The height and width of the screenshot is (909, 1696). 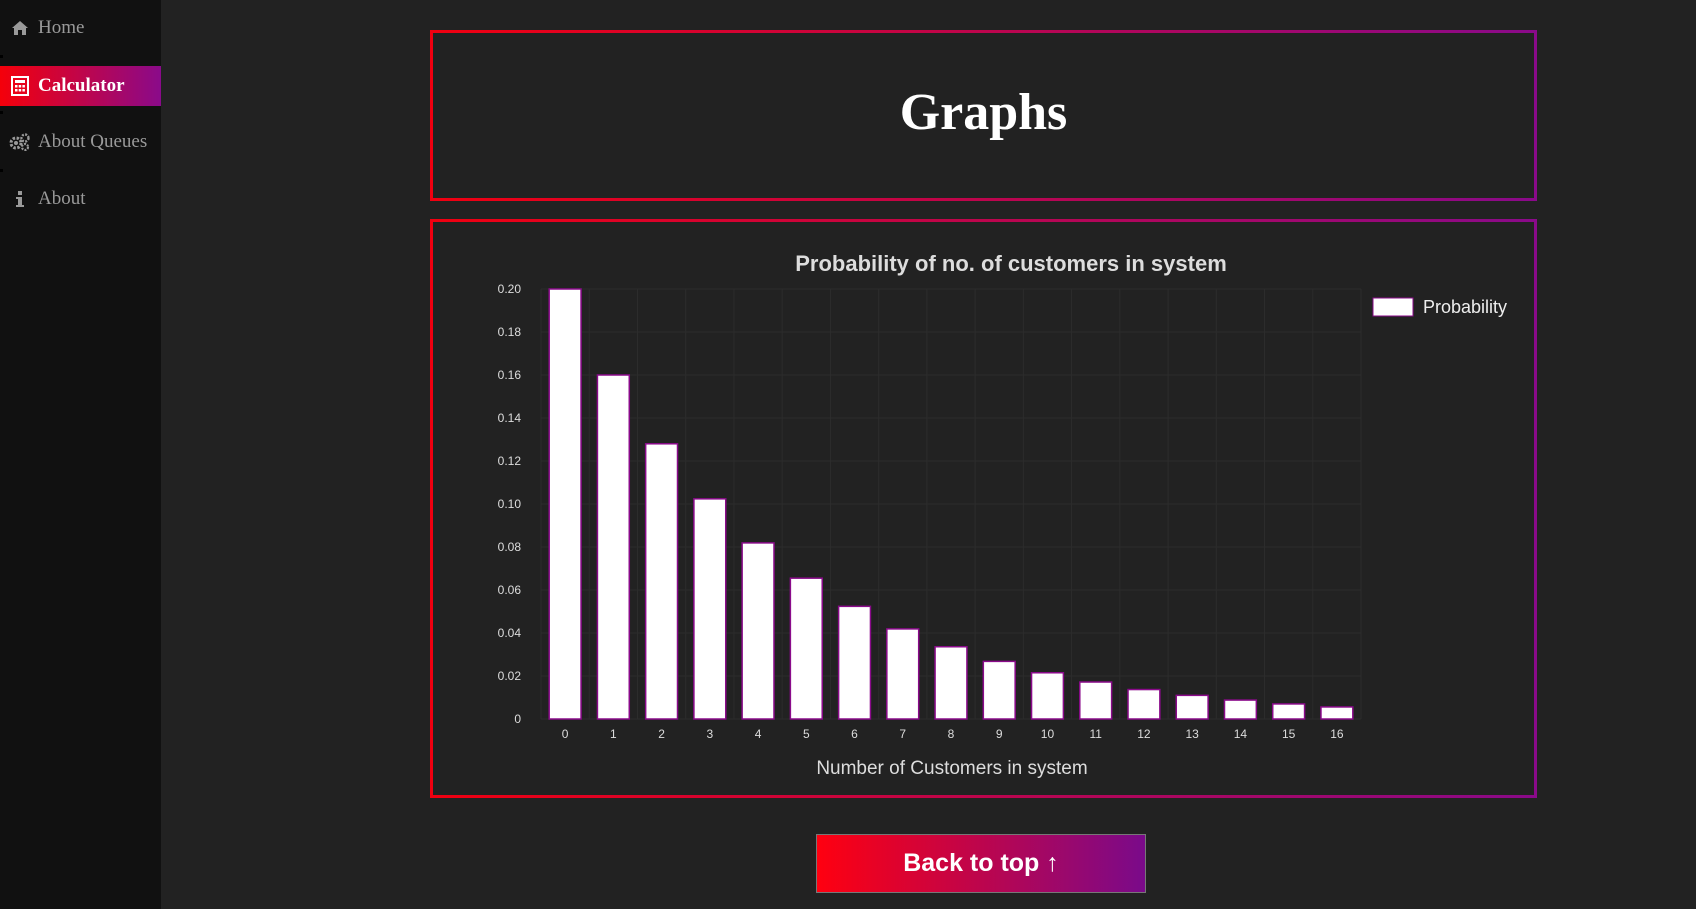 I want to click on x-tick-label: 6, so click(x=854, y=734).